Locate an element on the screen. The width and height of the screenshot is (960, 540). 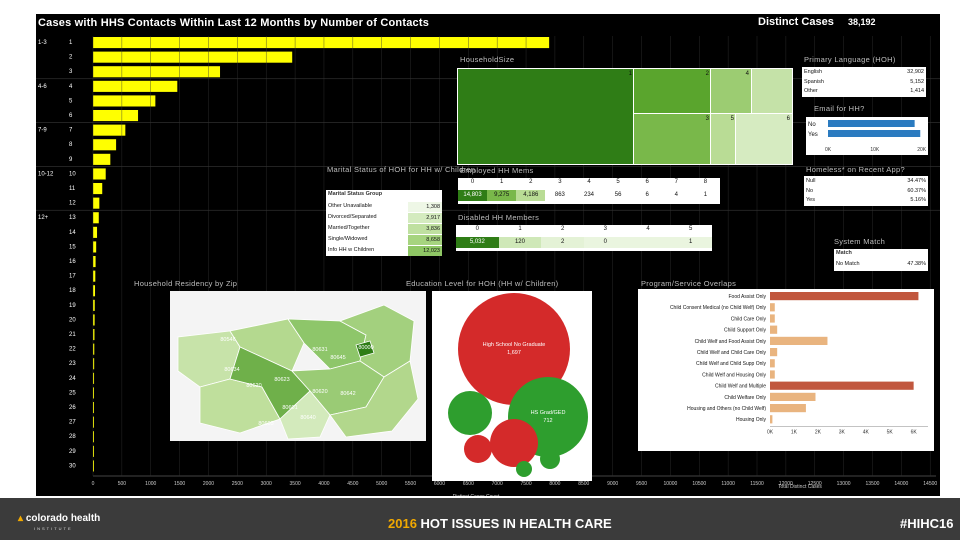
logo-sub: INSTITUTE is located at coordinates (53, 528).